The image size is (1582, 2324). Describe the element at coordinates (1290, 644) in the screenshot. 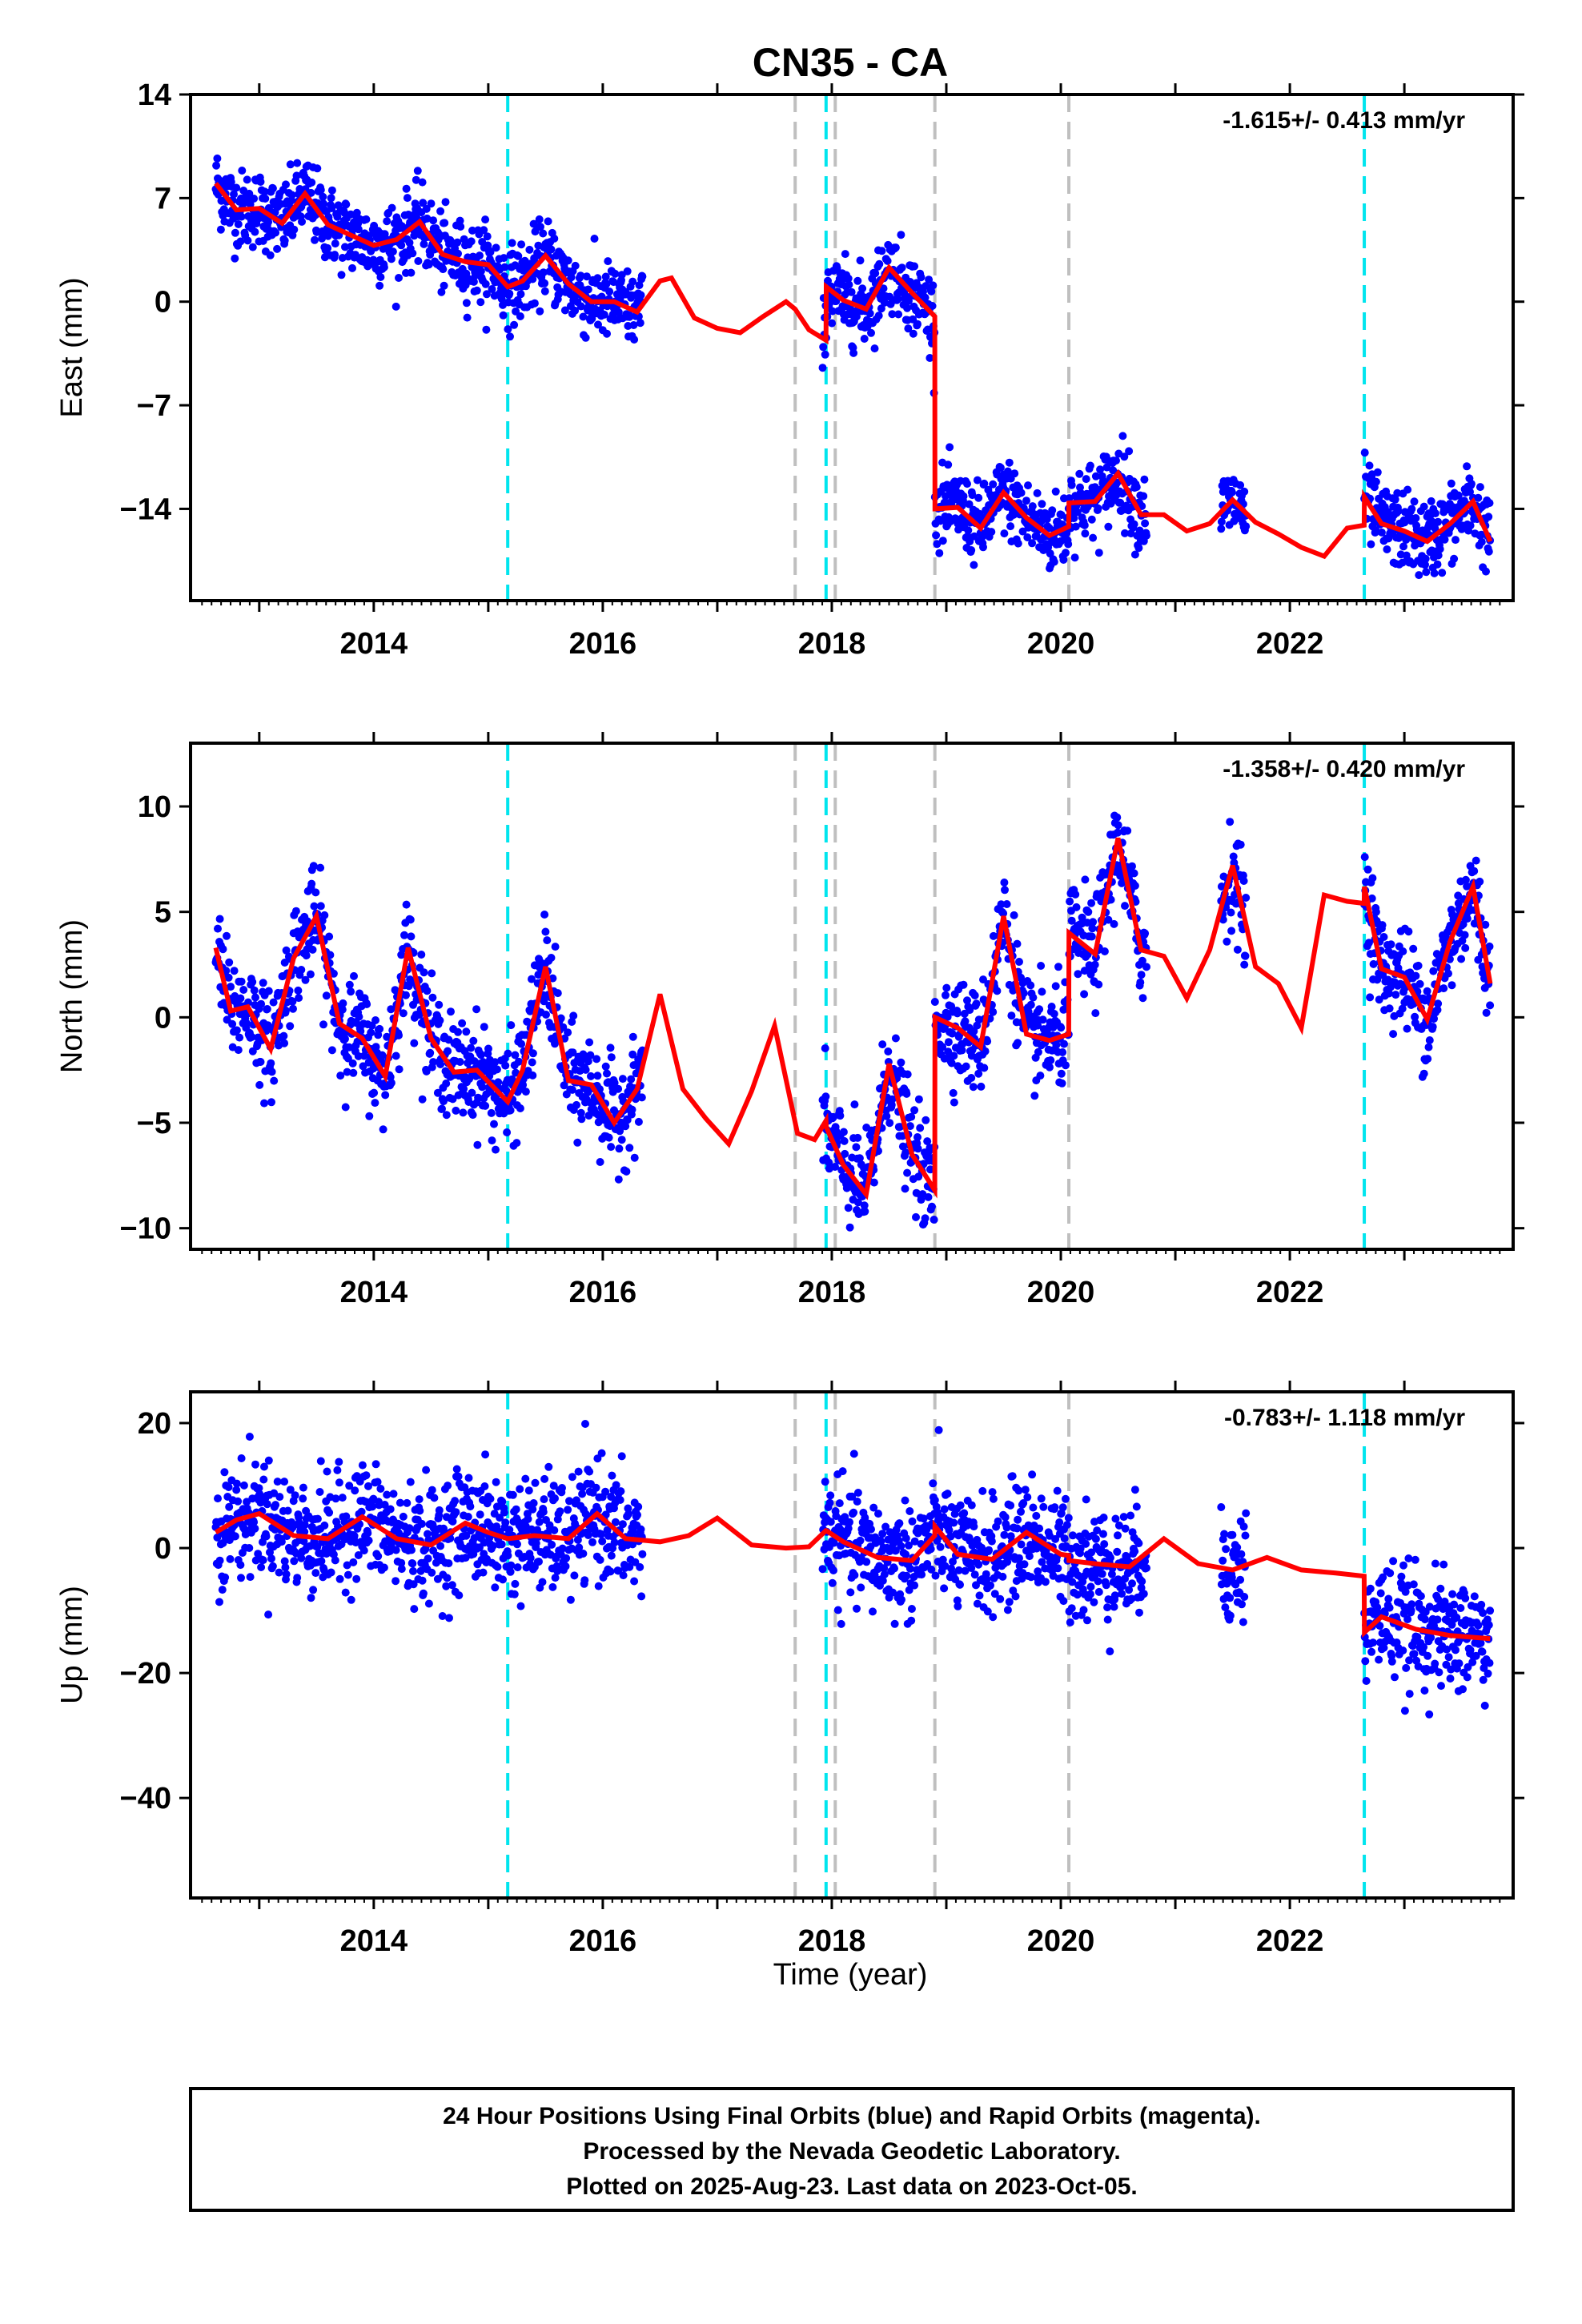

I see `x-tick-label: 2022` at that location.